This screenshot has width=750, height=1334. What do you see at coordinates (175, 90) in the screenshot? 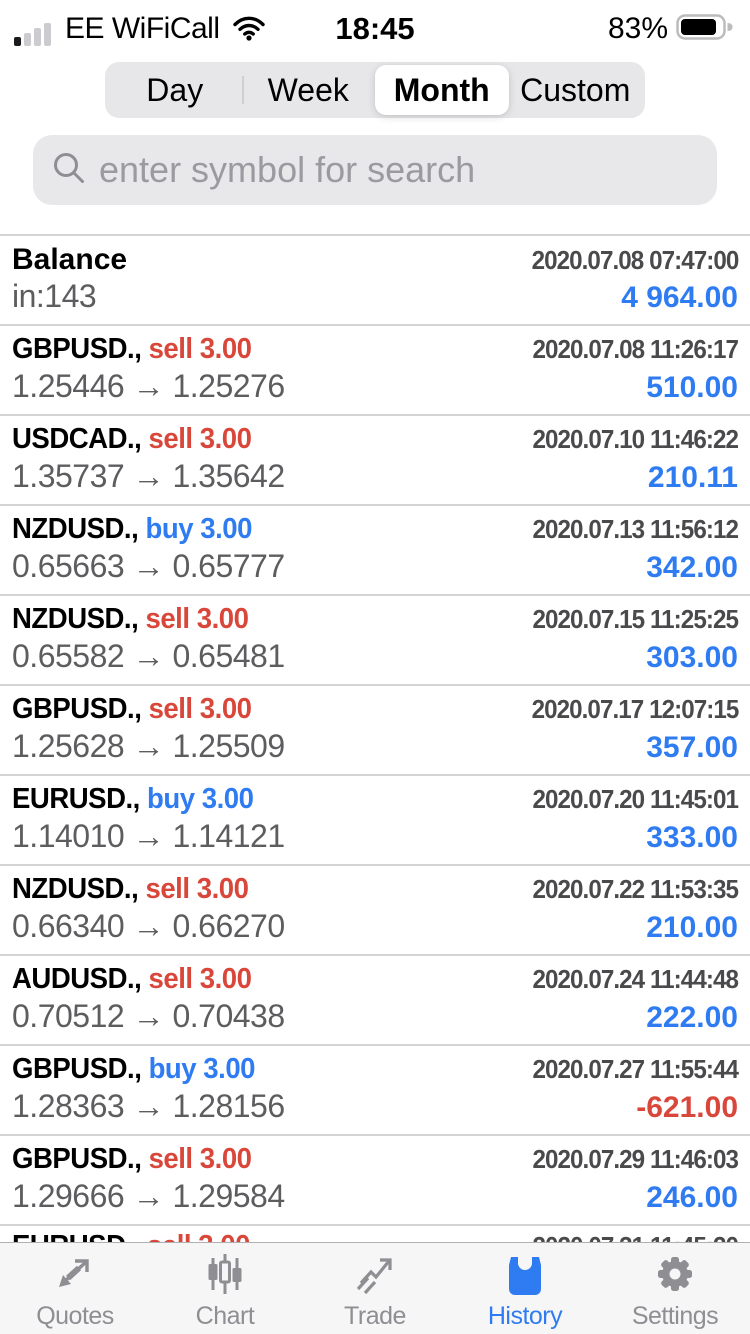
I see `segment-day: Day` at bounding box center [175, 90].